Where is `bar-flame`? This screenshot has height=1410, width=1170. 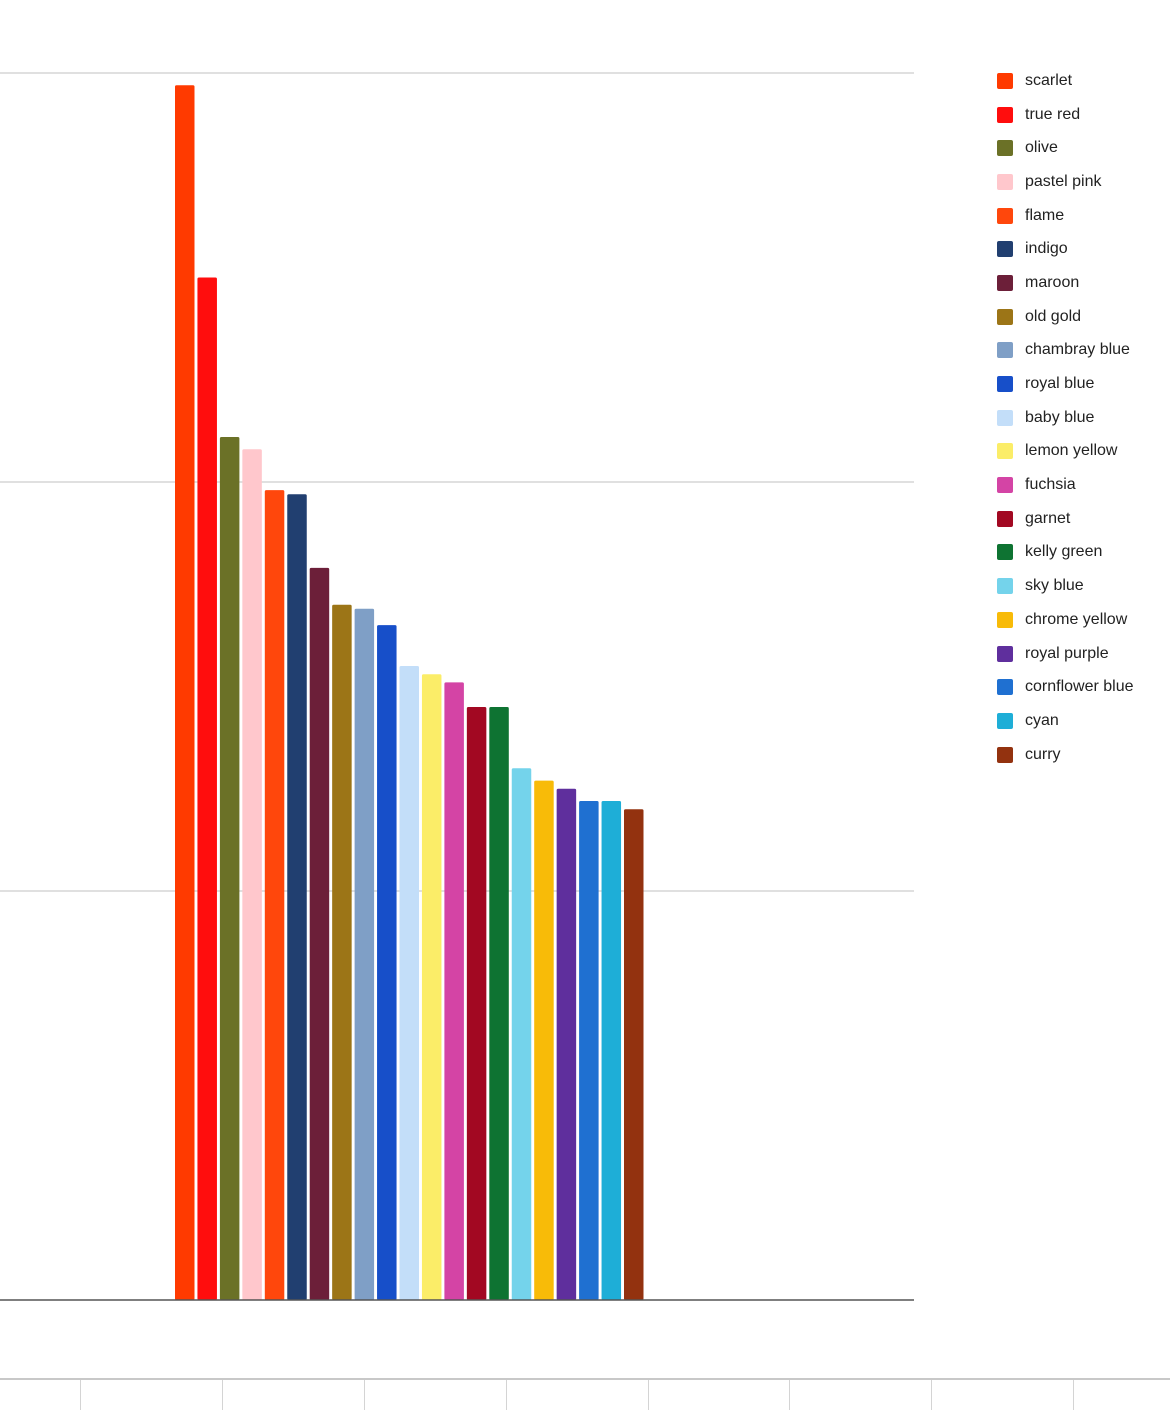
bar-flame is located at coordinates (274, 895).